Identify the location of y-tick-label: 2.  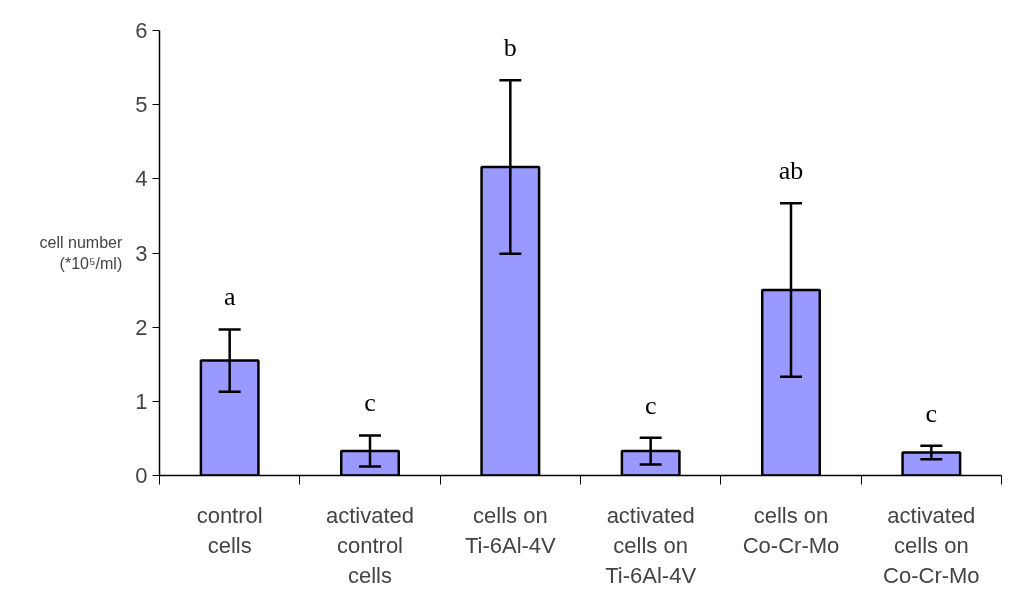
(141, 327).